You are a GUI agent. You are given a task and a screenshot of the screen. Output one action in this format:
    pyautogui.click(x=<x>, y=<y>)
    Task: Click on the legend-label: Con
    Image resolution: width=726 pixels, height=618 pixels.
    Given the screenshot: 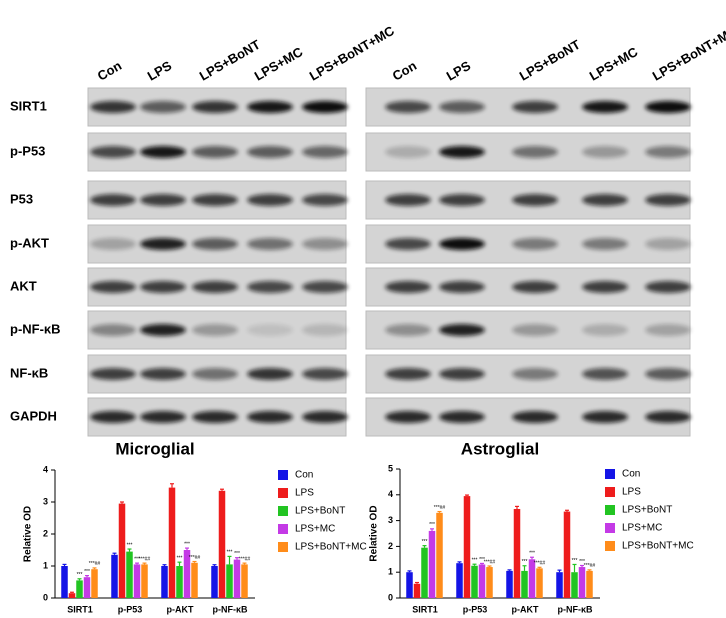 What is the action you would take?
    pyautogui.click(x=631, y=474)
    